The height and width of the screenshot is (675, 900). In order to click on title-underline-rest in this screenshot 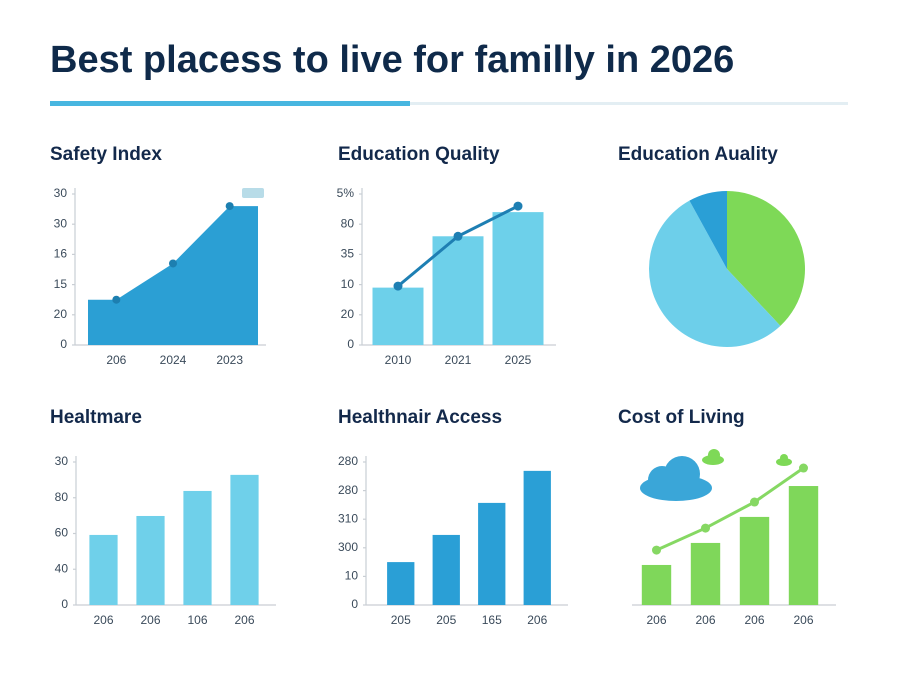, I will do `click(629, 103)`.